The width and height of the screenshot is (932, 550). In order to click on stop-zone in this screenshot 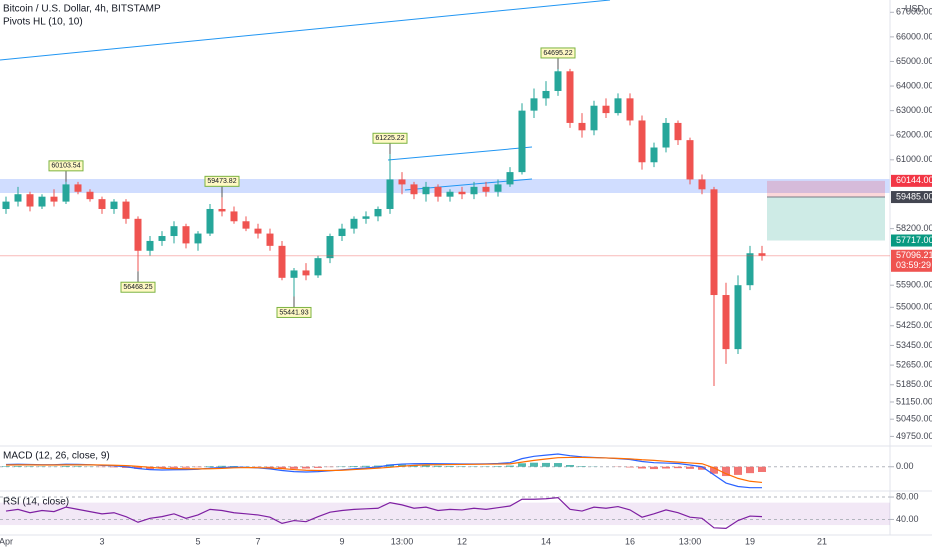, I will do `click(826, 189)`.